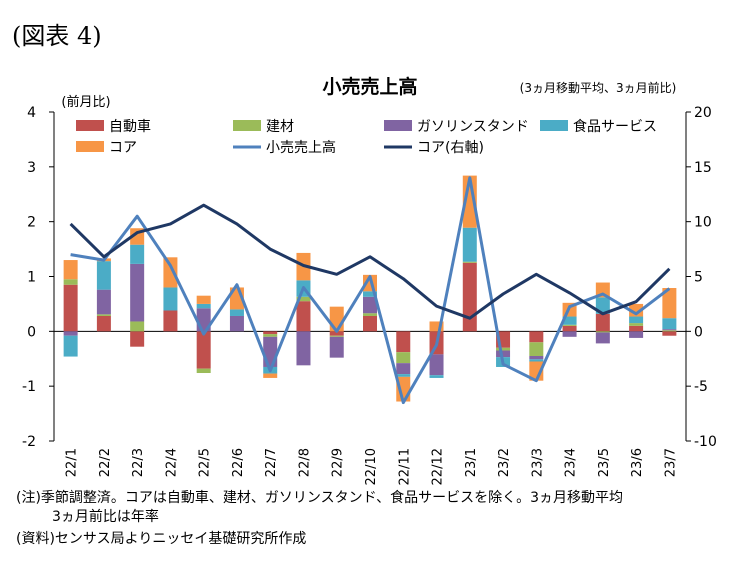 Image resolution: width=748 pixels, height=570 pixels. What do you see at coordinates (31, 332) in the screenshot?
I see `left-tick-label: 0` at bounding box center [31, 332].